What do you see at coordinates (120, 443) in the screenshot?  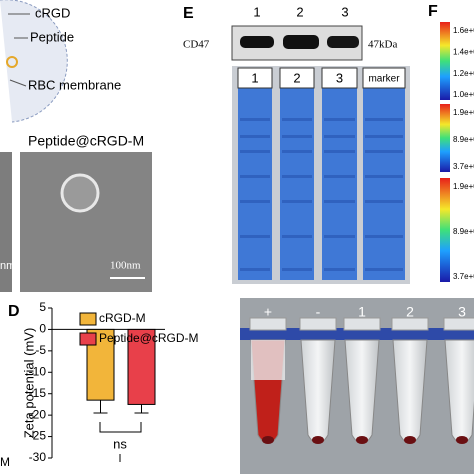 I see `annotation: ns` at bounding box center [120, 443].